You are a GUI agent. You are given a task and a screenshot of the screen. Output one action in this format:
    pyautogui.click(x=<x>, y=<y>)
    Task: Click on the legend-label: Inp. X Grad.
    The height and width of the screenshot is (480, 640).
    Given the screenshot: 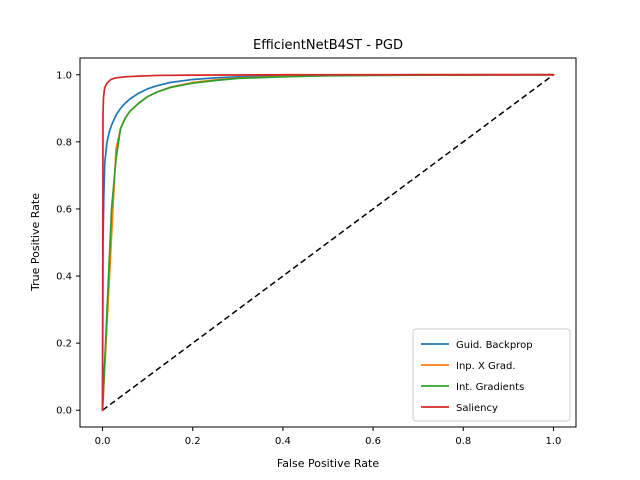 What is the action you would take?
    pyautogui.click(x=486, y=366)
    